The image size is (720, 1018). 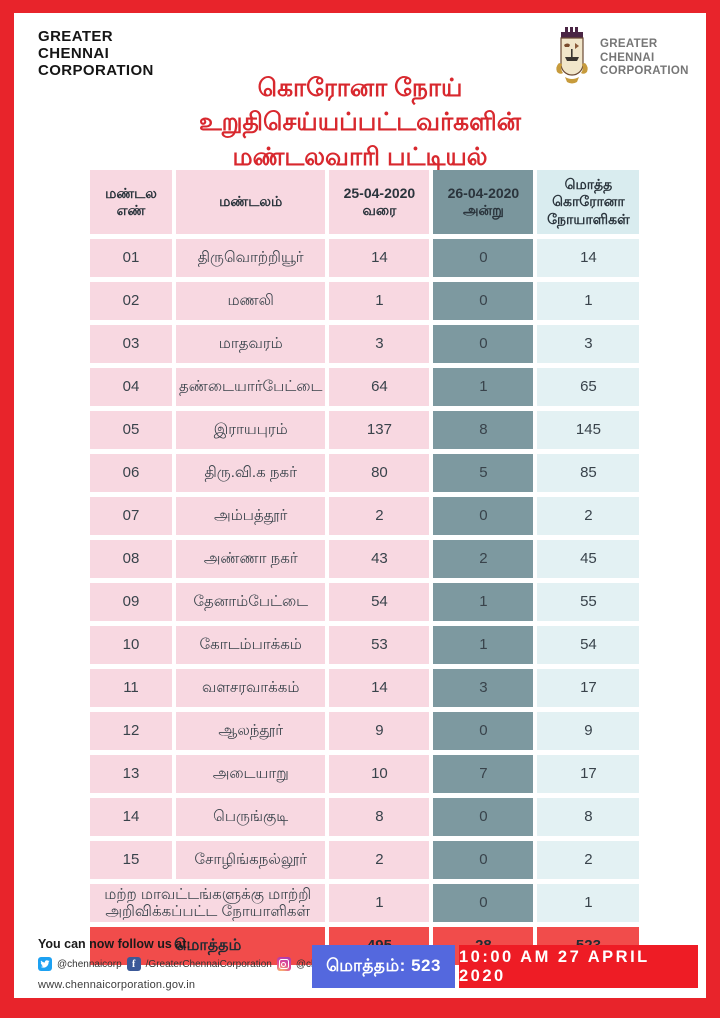 What do you see at coordinates (131, 202) in the screenshot?
I see `col-header-zone-no: மண்டல எண்` at bounding box center [131, 202].